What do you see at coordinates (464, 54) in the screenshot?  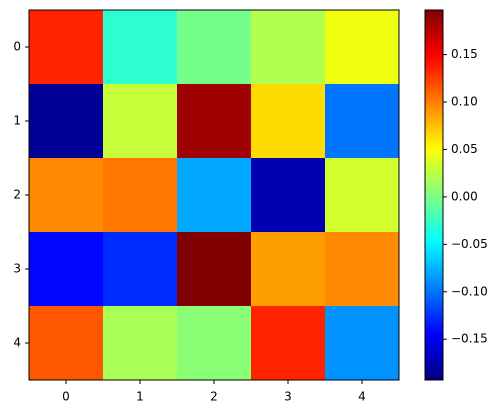 I see `colorbar-tick-label: 0.15` at bounding box center [464, 54].